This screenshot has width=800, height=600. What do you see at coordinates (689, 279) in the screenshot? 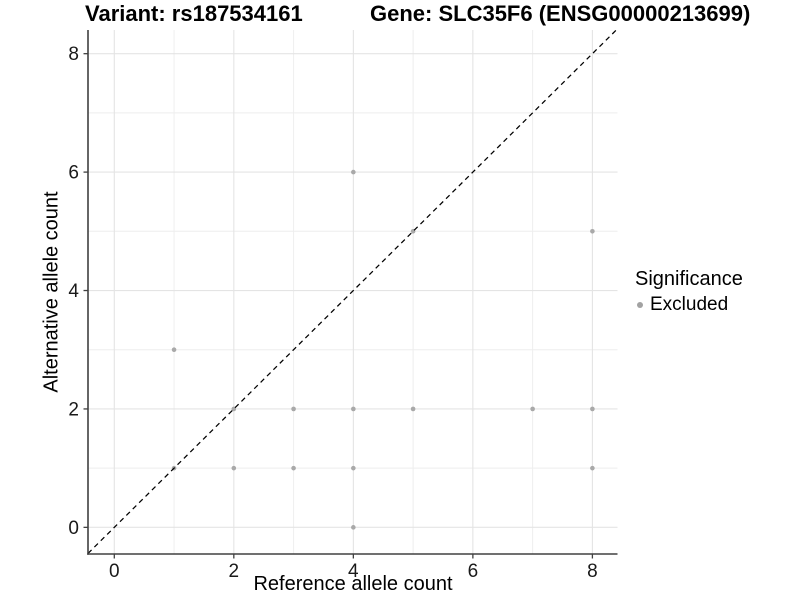
I see `legend-title: Significance` at bounding box center [689, 279].